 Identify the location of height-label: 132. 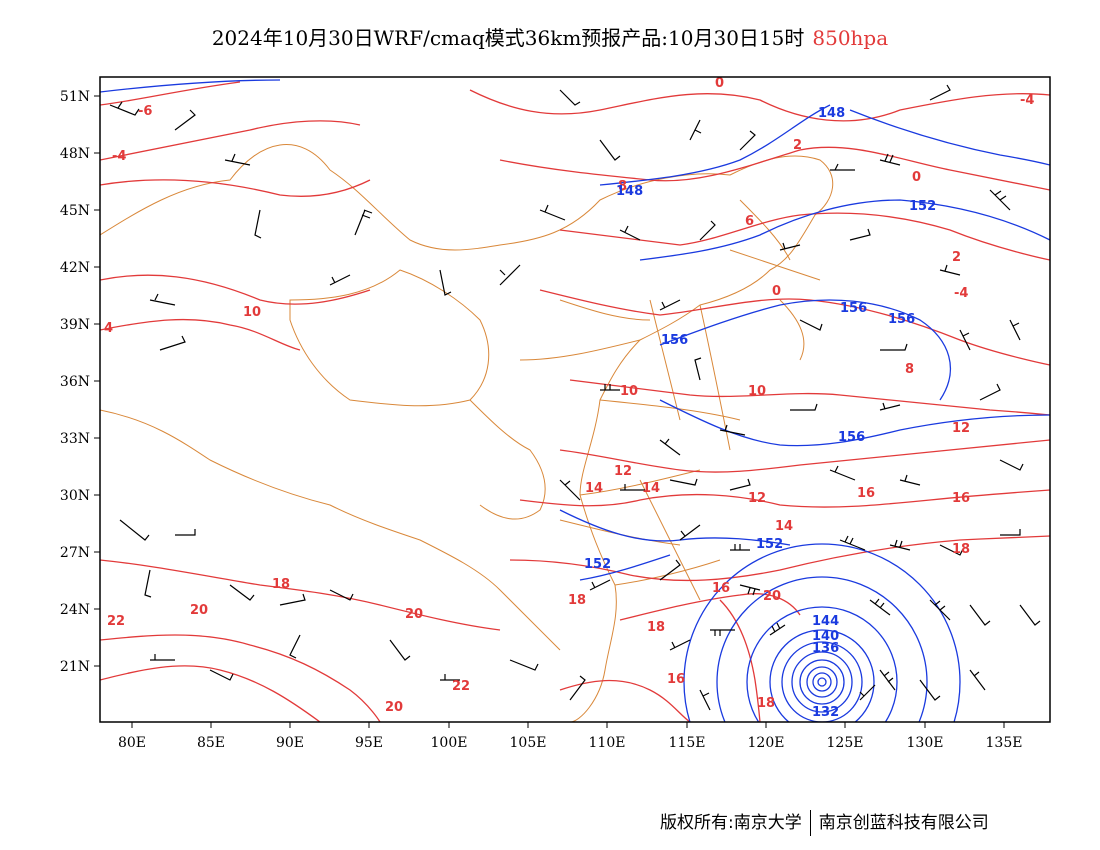
(825, 712).